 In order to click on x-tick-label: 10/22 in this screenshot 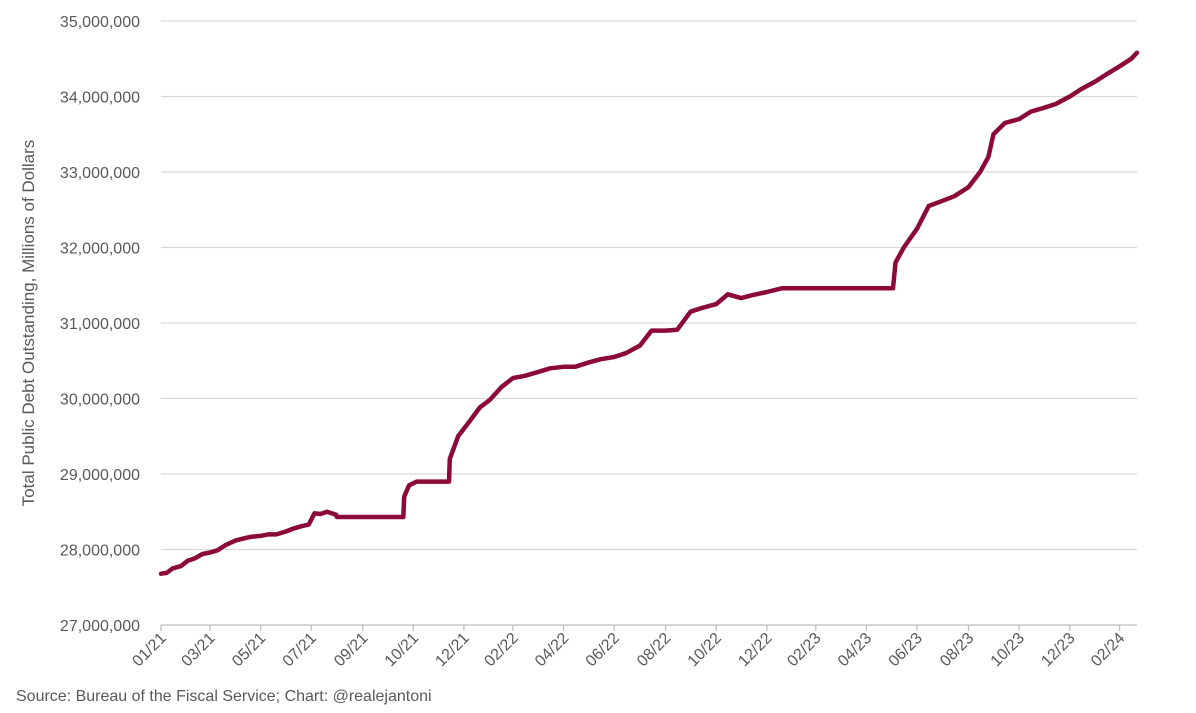, I will do `click(705, 650)`.